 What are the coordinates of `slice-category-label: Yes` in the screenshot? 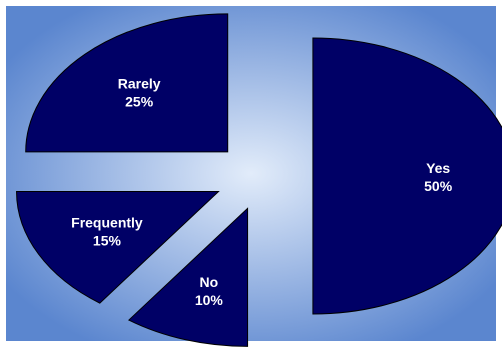 It's located at (438, 168).